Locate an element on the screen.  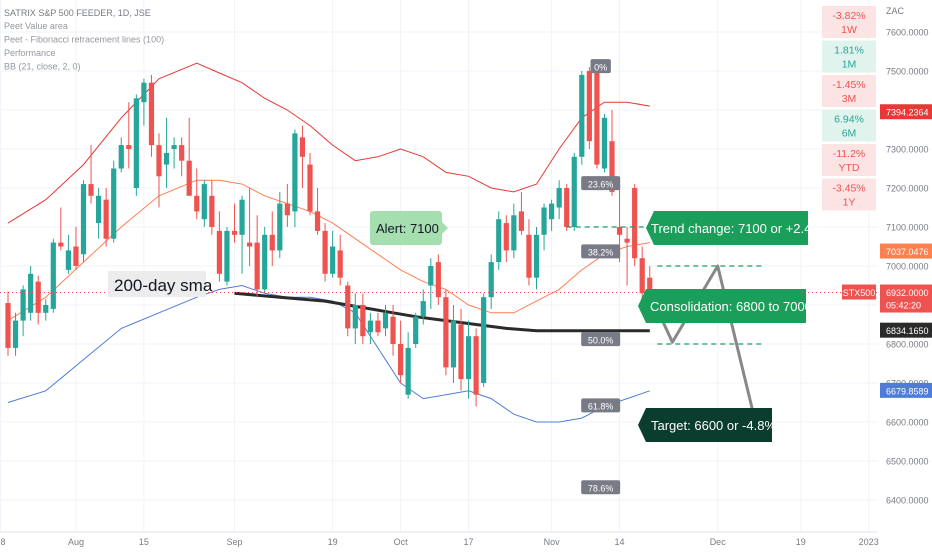
indicator-legend-item: Peet - Fibonacci retracement lines (100) is located at coordinates (84, 40).